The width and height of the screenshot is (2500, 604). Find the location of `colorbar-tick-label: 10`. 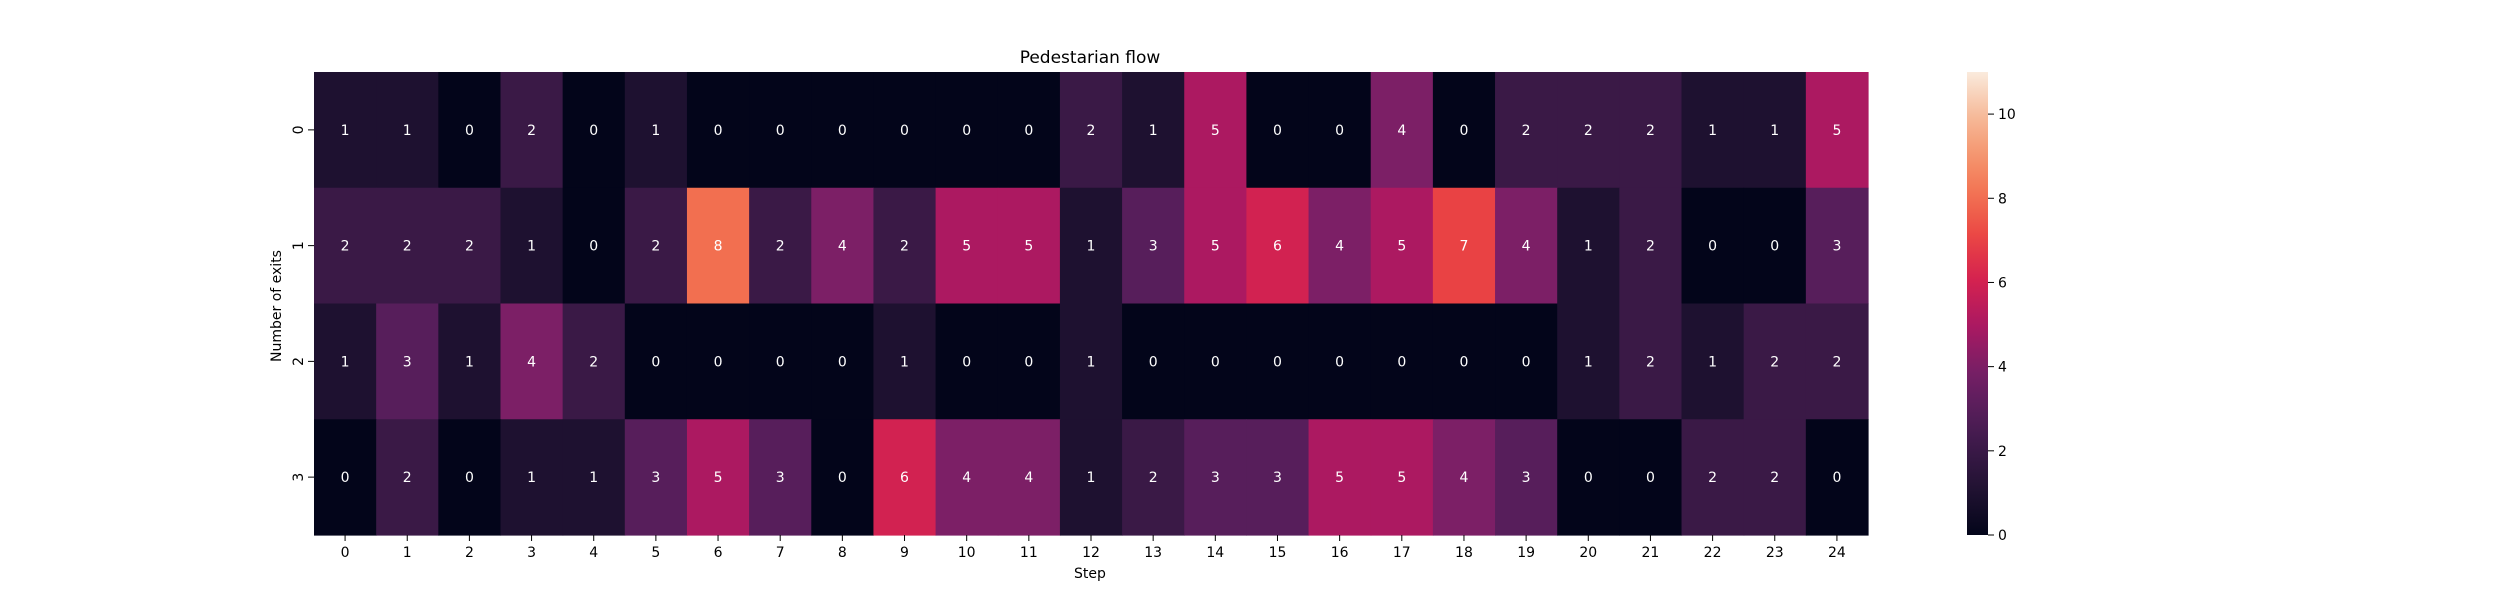

colorbar-tick-label: 10 is located at coordinates (2007, 115).